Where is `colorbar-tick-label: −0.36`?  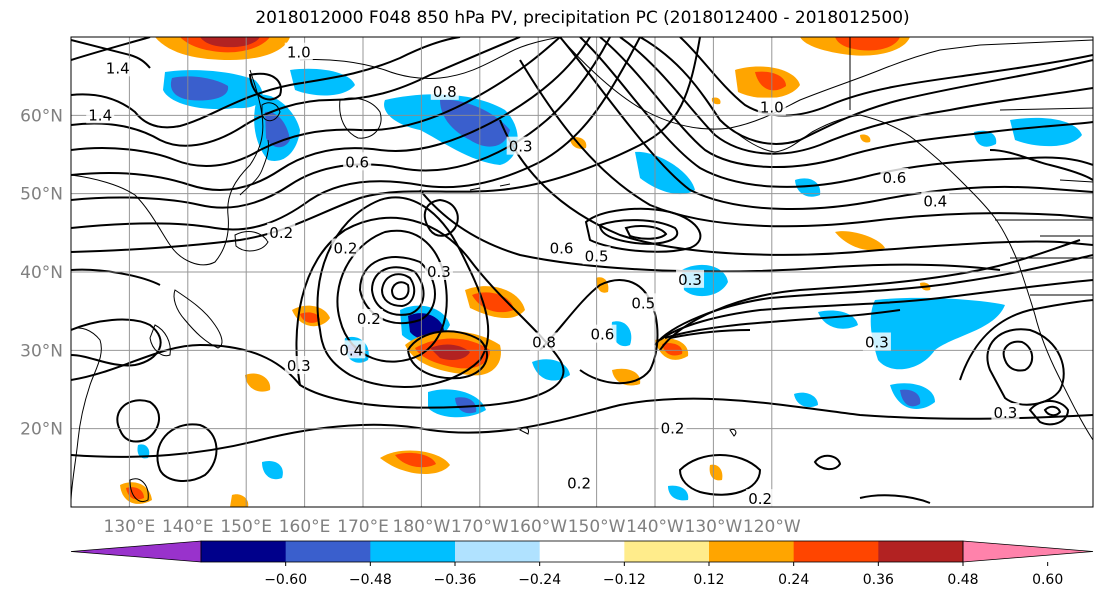
colorbar-tick-label: −0.36 is located at coordinates (455, 580).